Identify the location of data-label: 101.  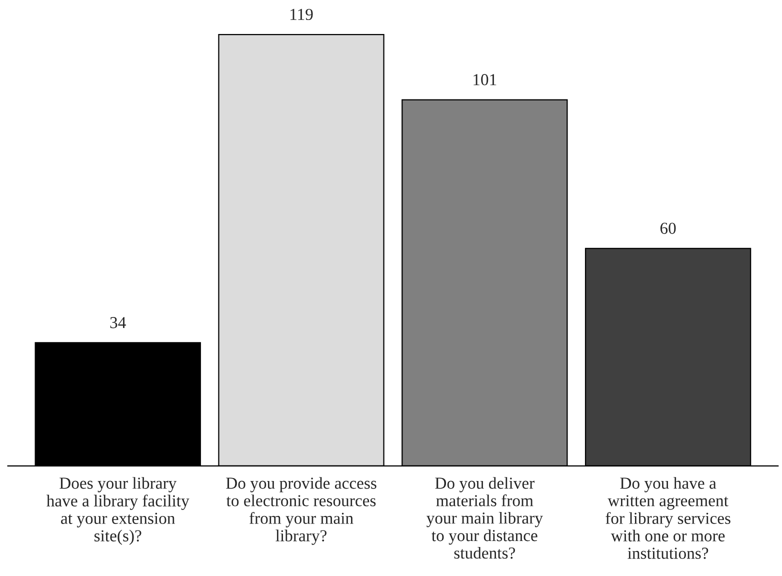
(485, 80).